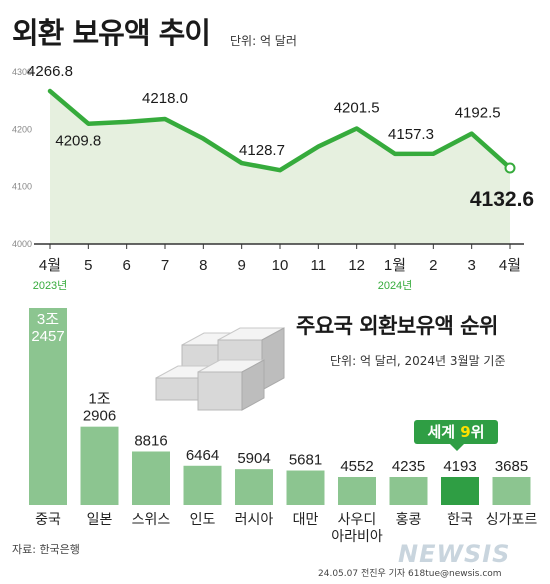  Describe the element at coordinates (203, 519) in the screenshot. I see `bar-category-label: 인도` at that location.